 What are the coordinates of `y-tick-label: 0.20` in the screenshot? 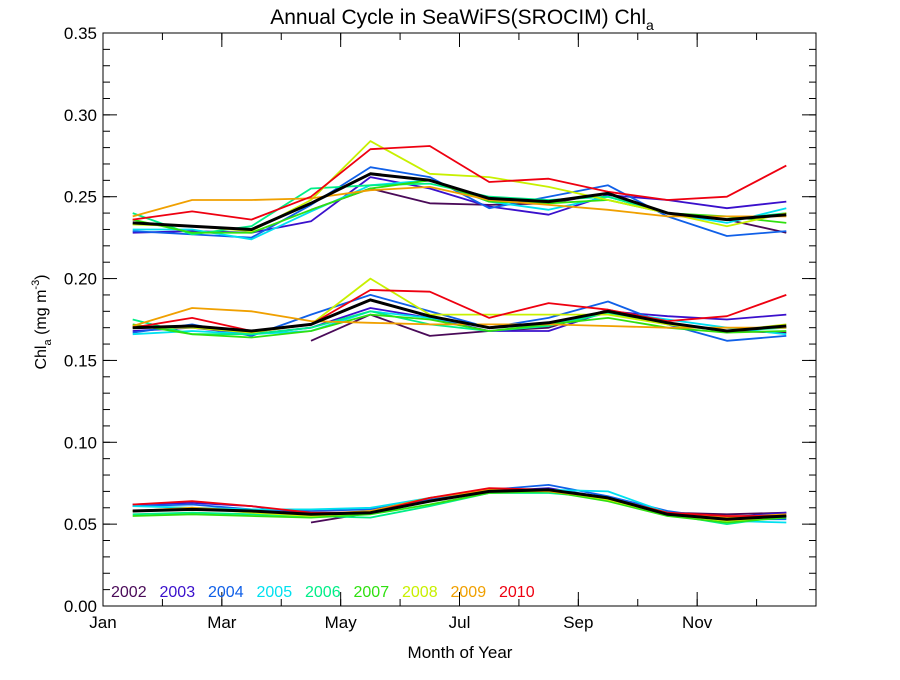 It's located at (80, 279).